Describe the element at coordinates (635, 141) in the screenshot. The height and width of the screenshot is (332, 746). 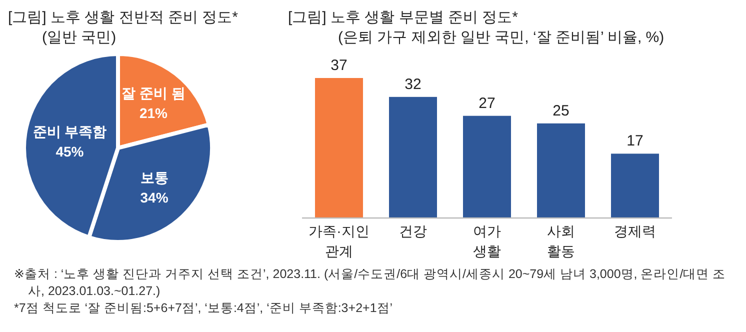
I see `data-label: 17` at that location.